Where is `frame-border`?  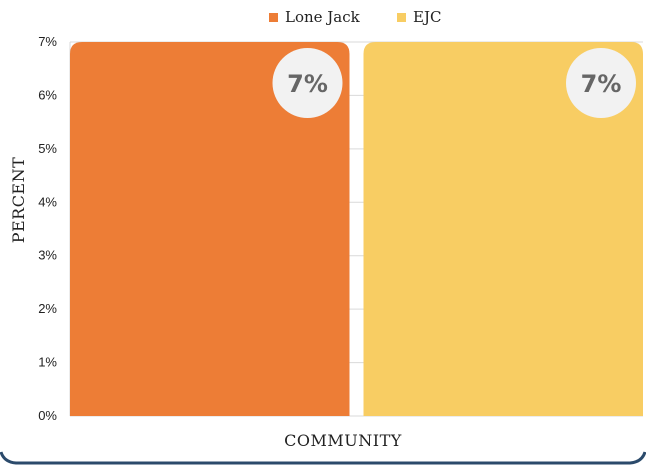
frame-border is located at coordinates (323, 458).